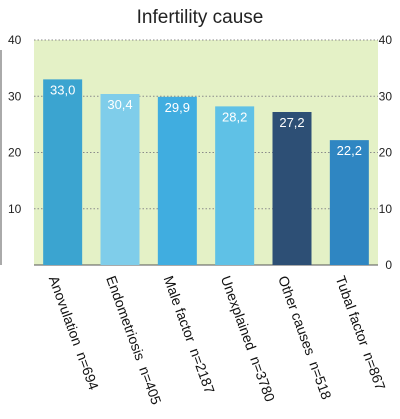  I want to click on y-tick-label-left: 40, so click(15, 40).